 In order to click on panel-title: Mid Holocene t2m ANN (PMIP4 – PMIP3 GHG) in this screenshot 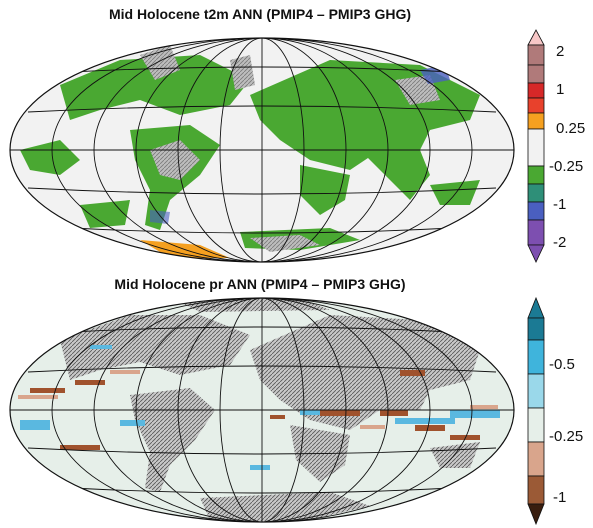, I will do `click(260, 14)`.